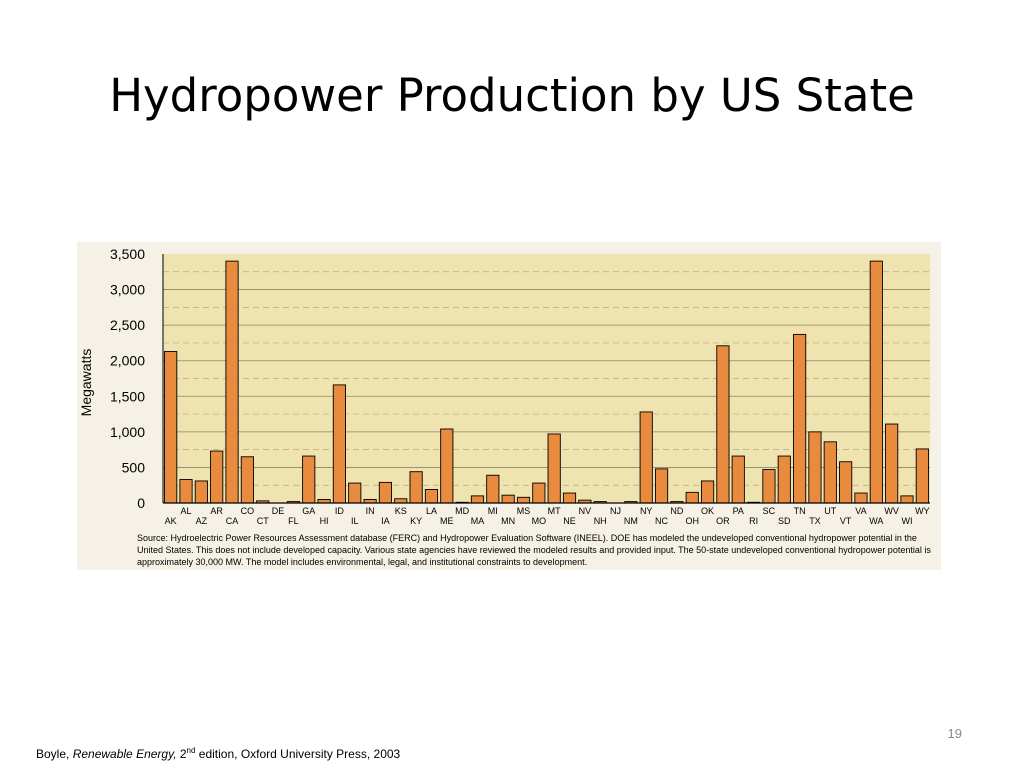  Describe the element at coordinates (127, 290) in the screenshot. I see `y-tick-label: 3,000` at that location.